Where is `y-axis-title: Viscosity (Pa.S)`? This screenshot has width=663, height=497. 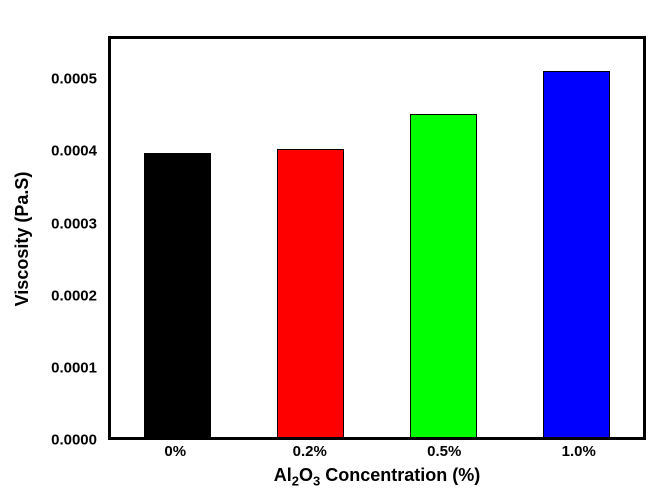
y-axis-title: Viscosity (Pa.S) is located at coordinates (22, 239).